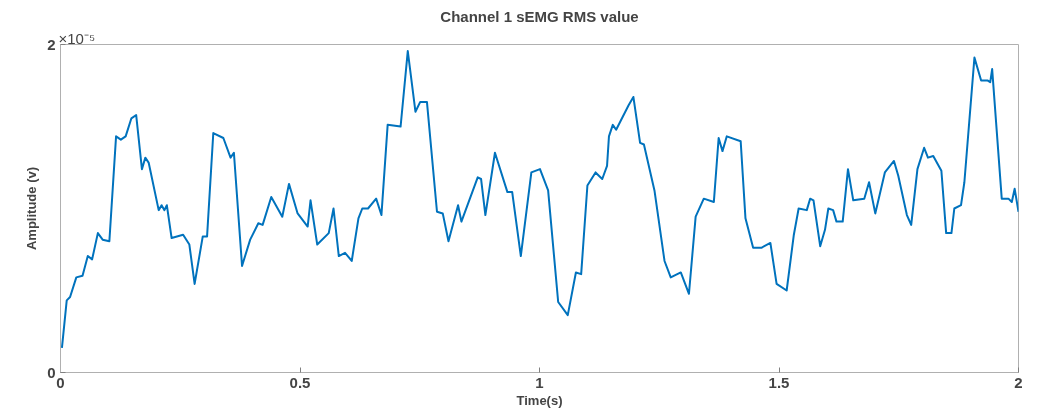 The height and width of the screenshot is (417, 1037). I want to click on annotation: ×10⁻⁵, so click(77, 38).